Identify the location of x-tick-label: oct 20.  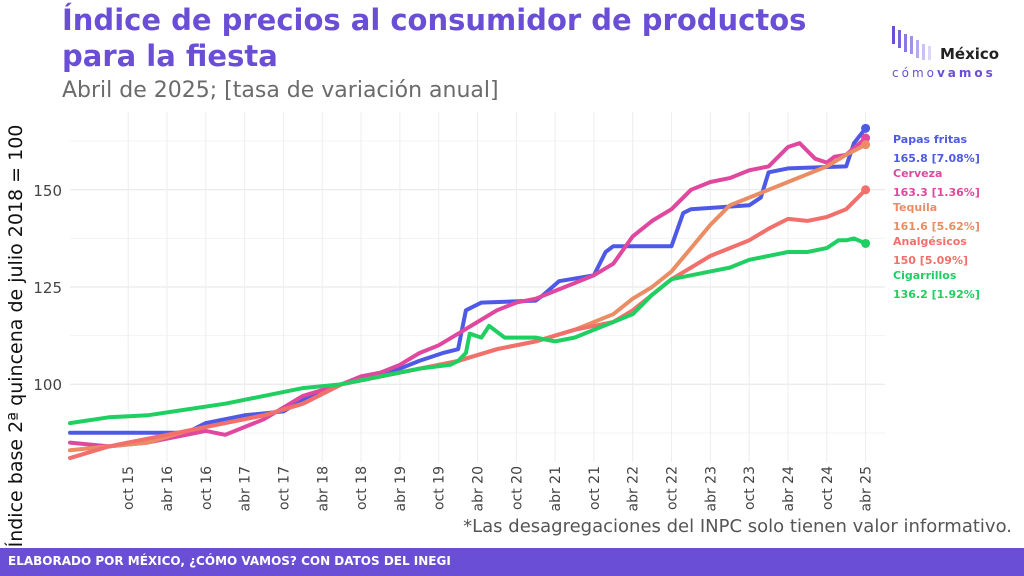
(517, 488).